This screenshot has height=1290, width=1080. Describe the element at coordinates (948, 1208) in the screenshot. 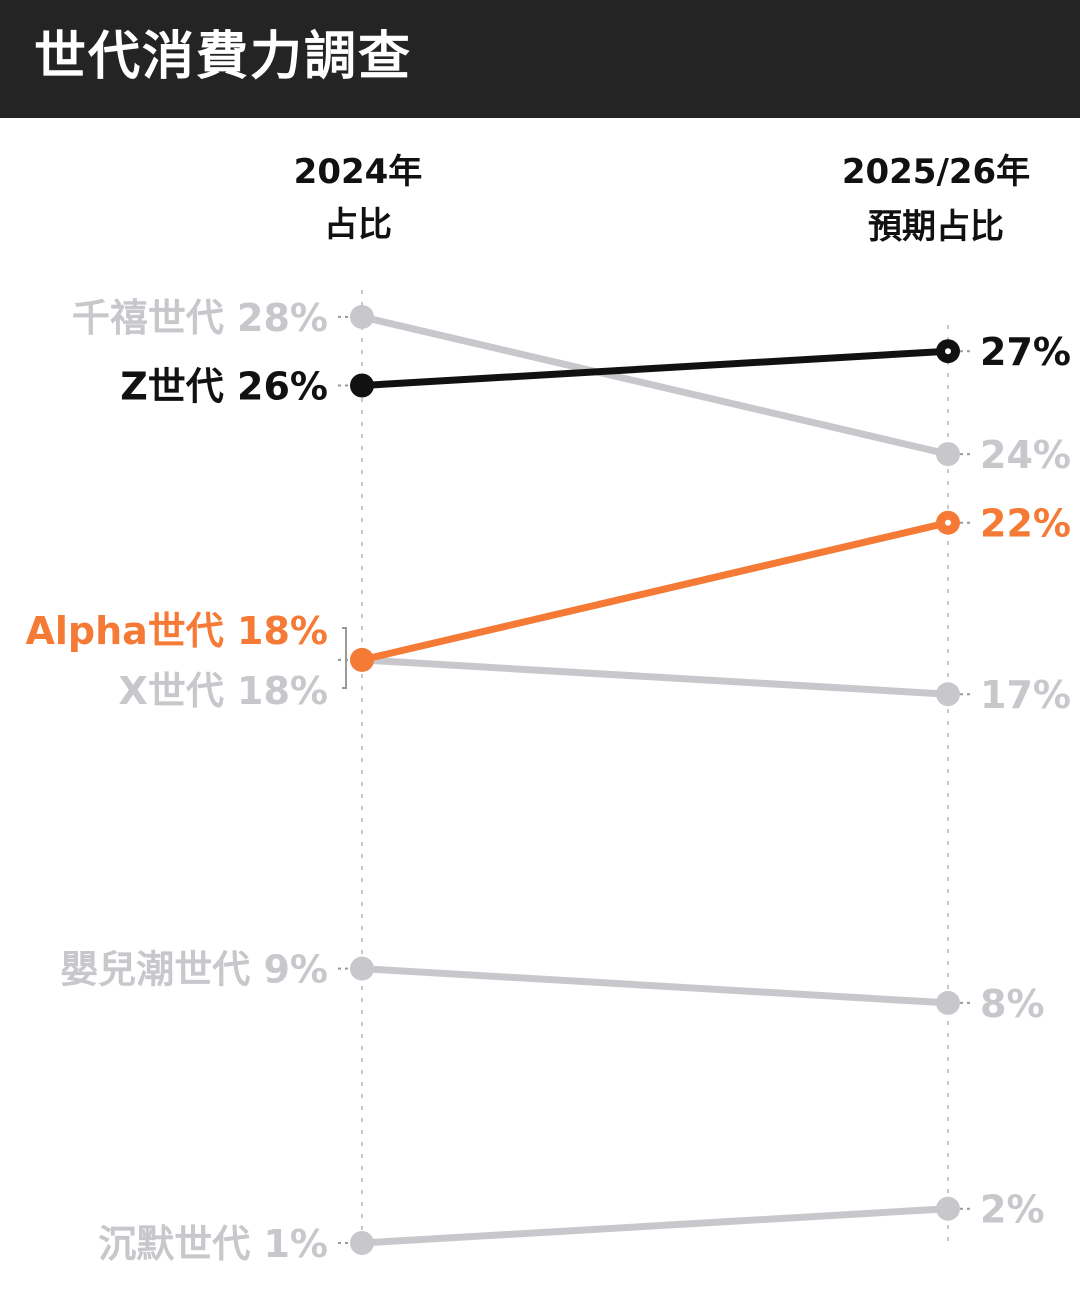

I see `series-5-end-point` at that location.